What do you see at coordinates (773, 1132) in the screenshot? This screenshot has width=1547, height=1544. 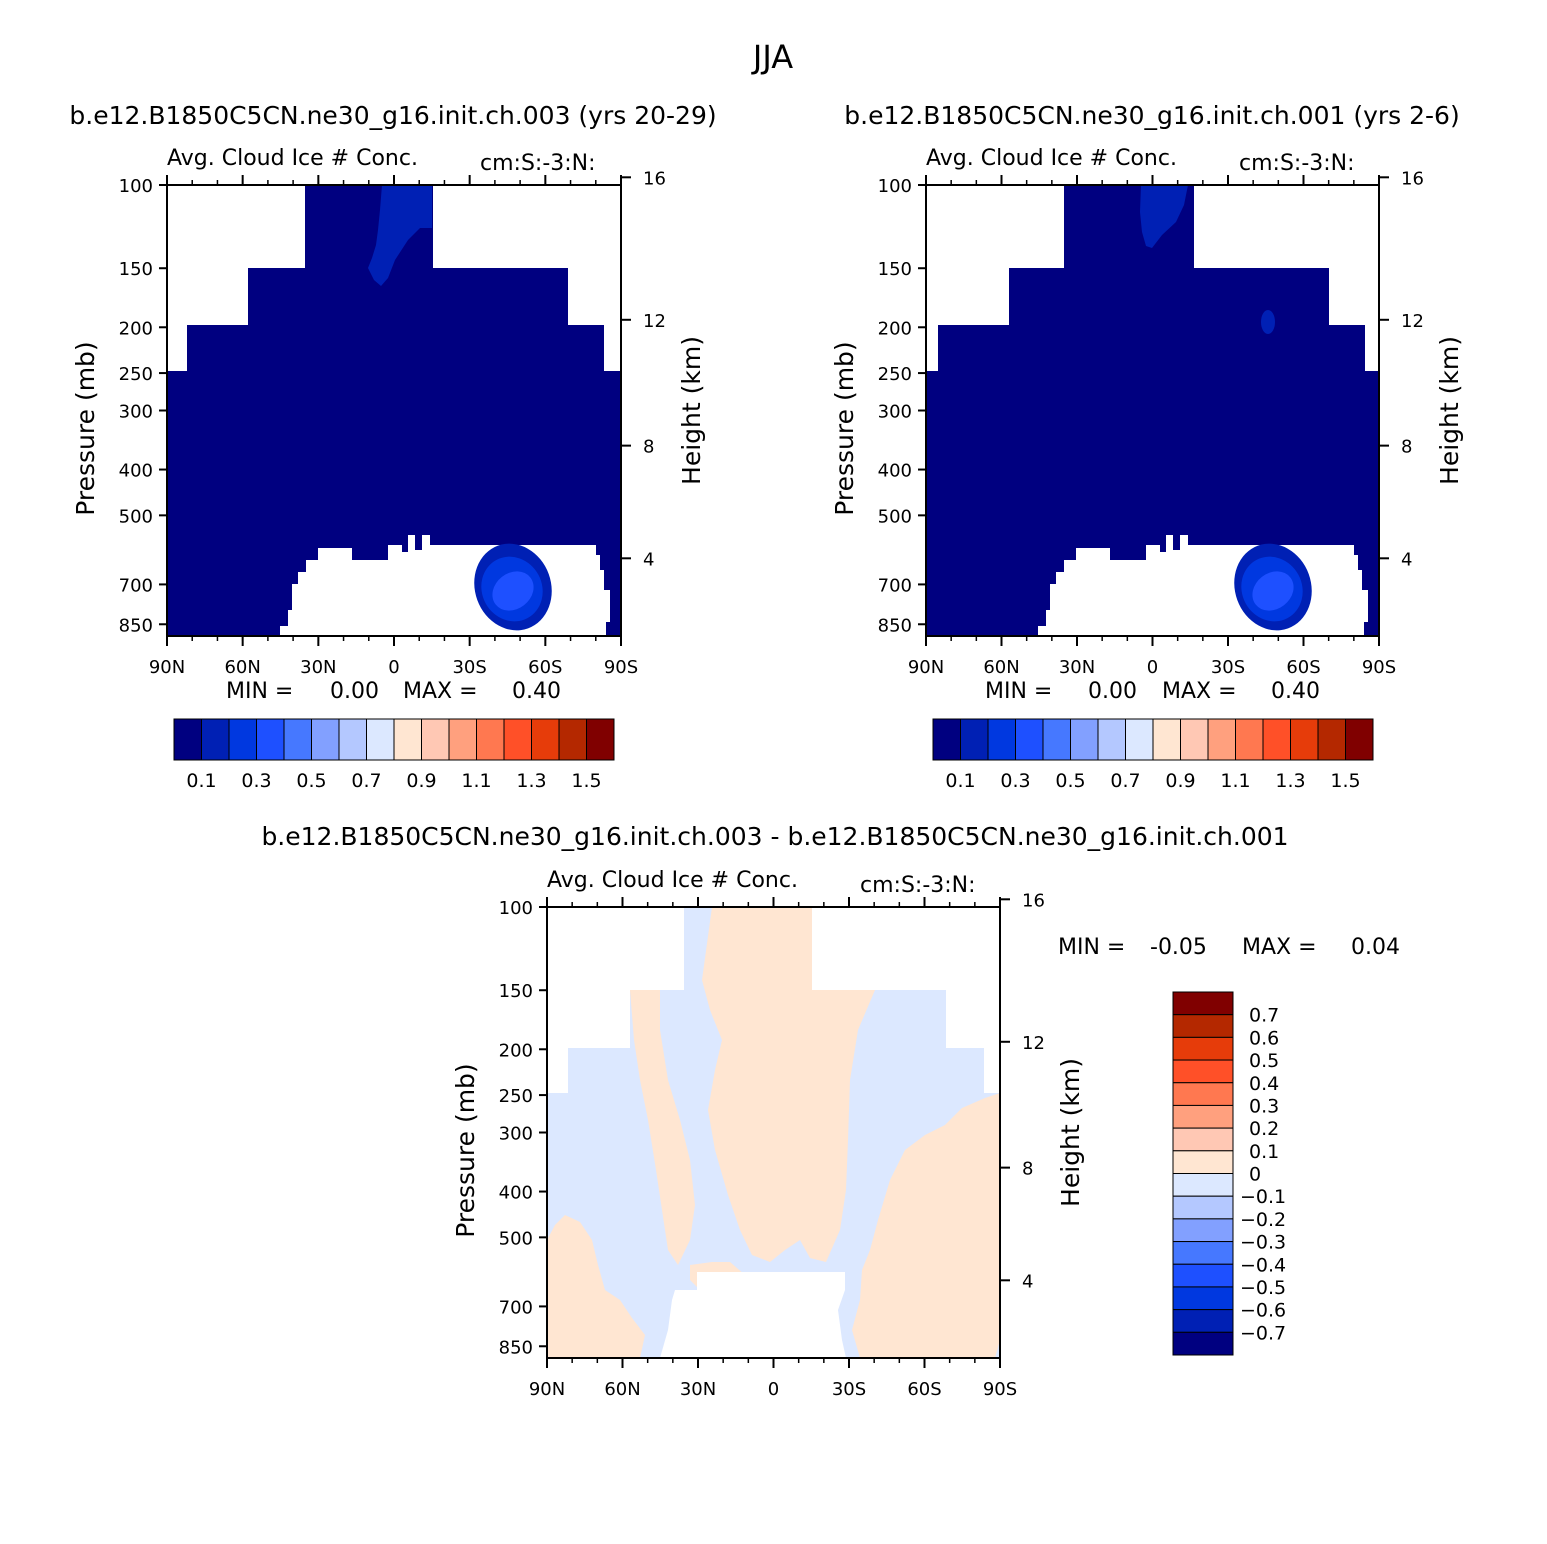 I see `panel-3-contour-field` at bounding box center [773, 1132].